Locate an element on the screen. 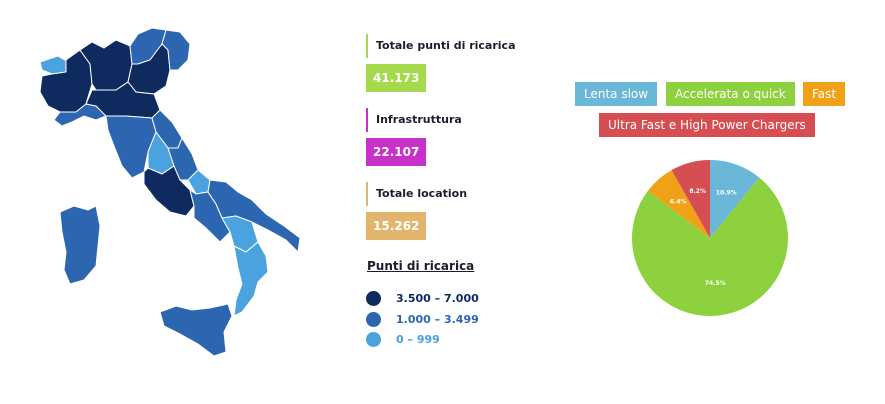 Image resolution: width=885 pixels, height=404 pixels. region-valle-aosta is located at coordinates (54, 65).